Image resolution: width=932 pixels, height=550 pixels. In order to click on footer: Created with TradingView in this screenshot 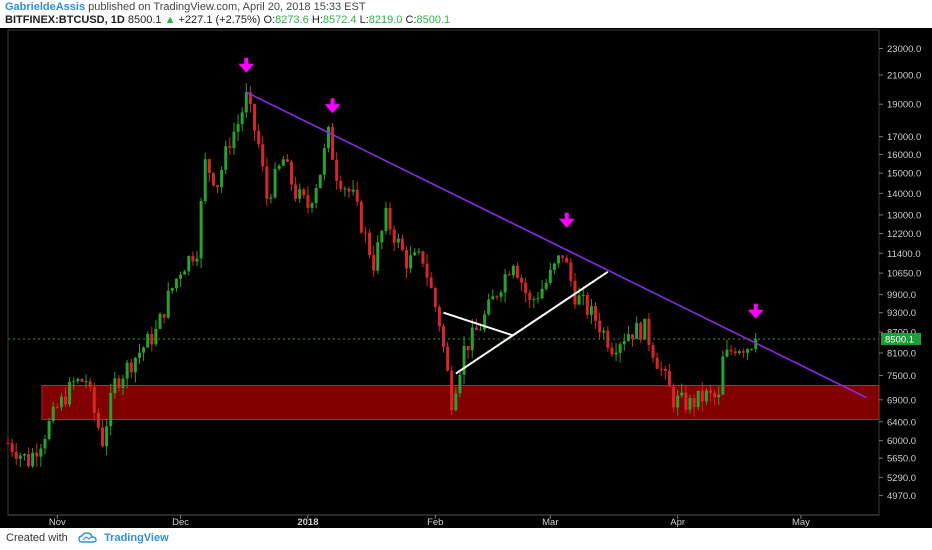, I will do `click(466, 539)`.